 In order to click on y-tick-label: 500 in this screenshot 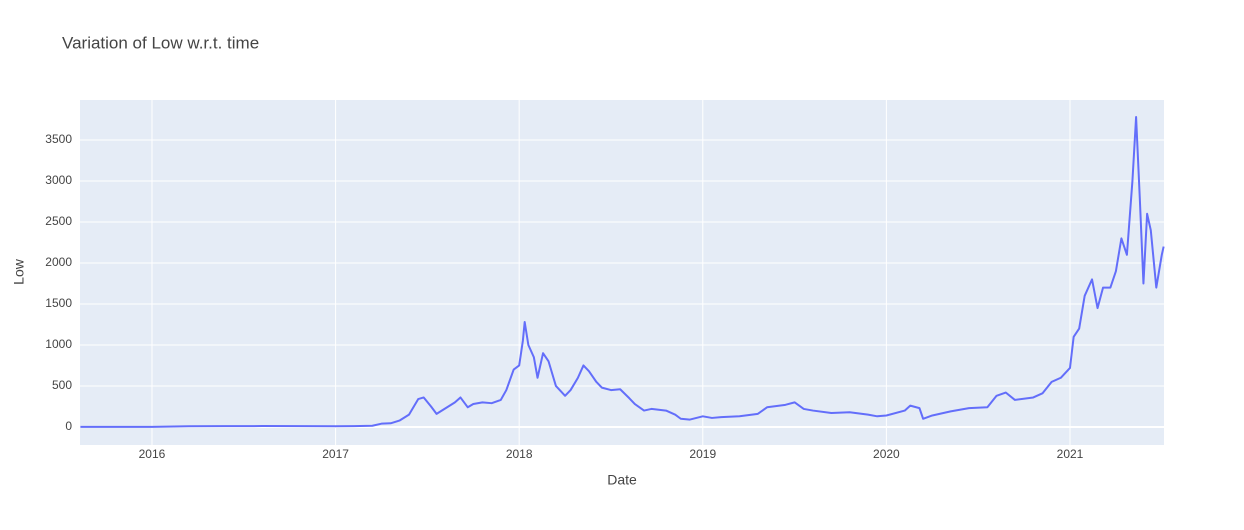, I will do `click(62, 385)`.